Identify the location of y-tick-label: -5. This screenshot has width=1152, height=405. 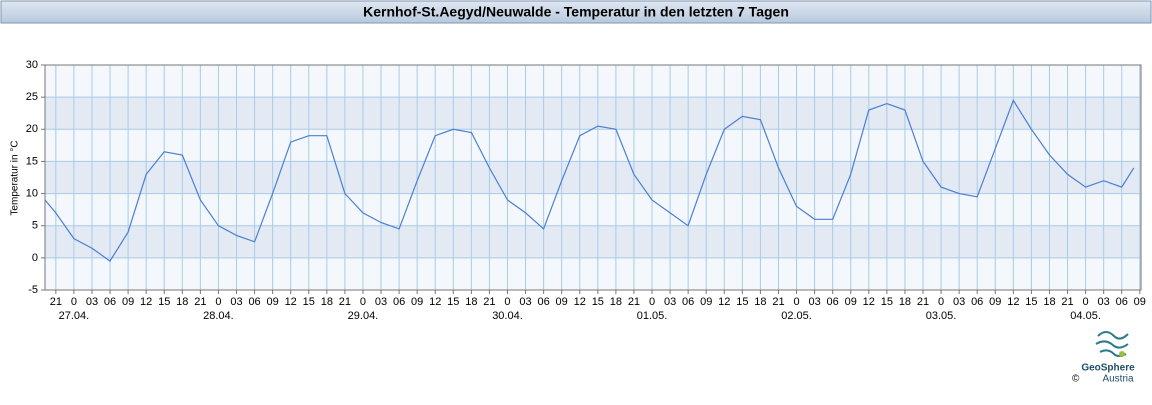
(33, 290).